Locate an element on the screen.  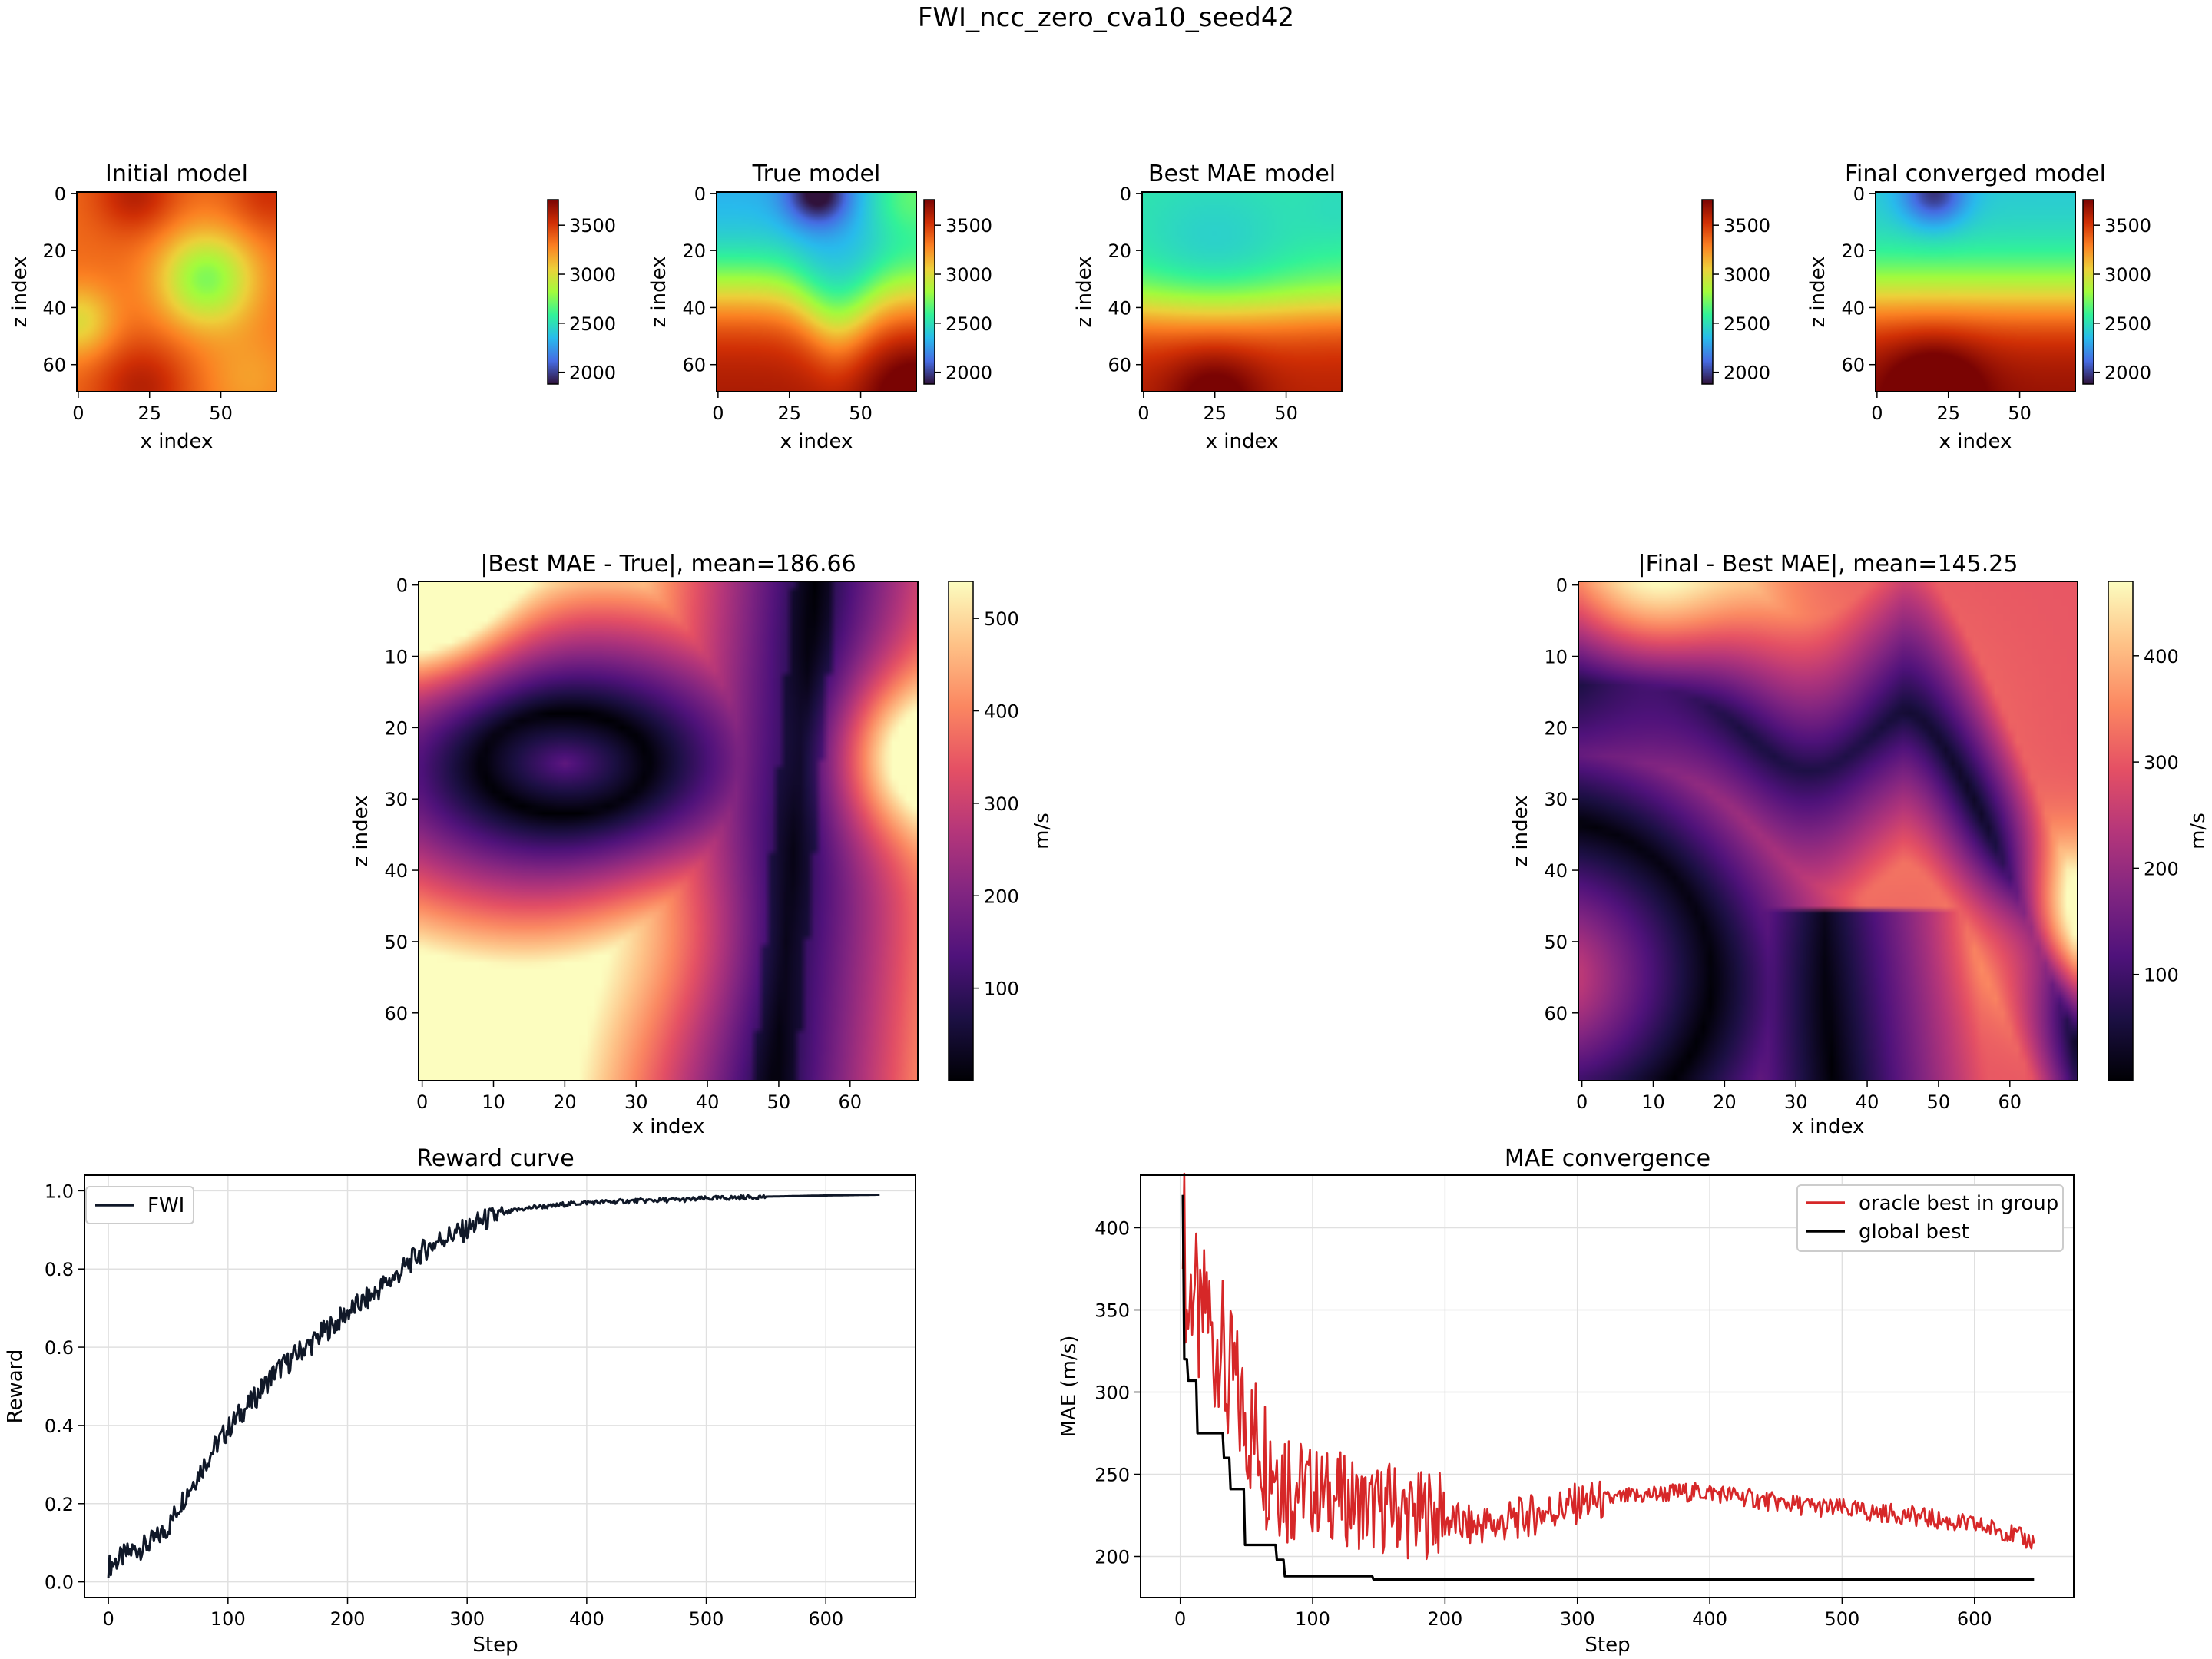
true-model-ylabel: z index is located at coordinates (659, 291).